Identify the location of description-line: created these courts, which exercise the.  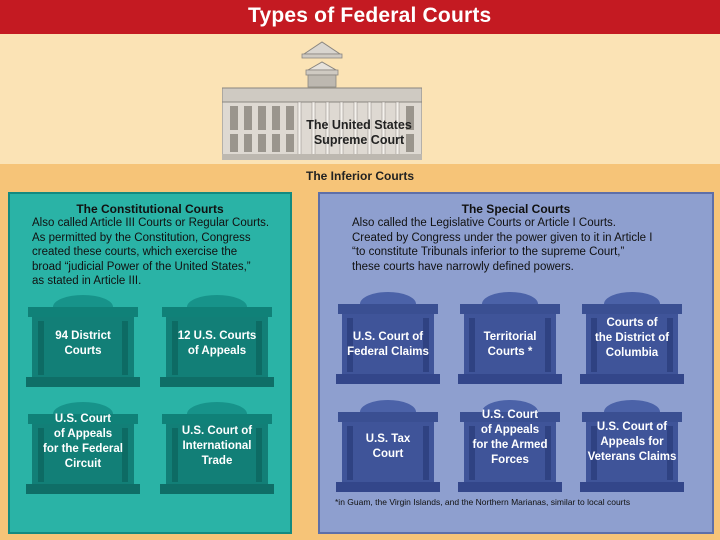
(135, 252).